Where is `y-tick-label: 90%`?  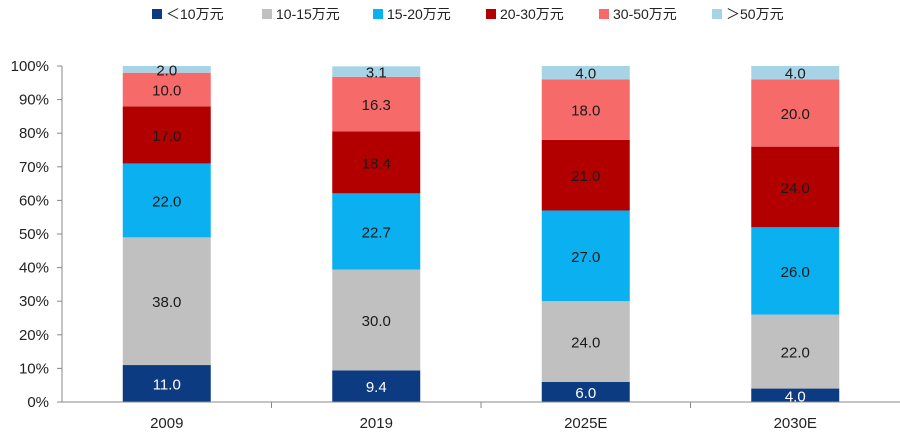
y-tick-label: 90% is located at coordinates (34, 100).